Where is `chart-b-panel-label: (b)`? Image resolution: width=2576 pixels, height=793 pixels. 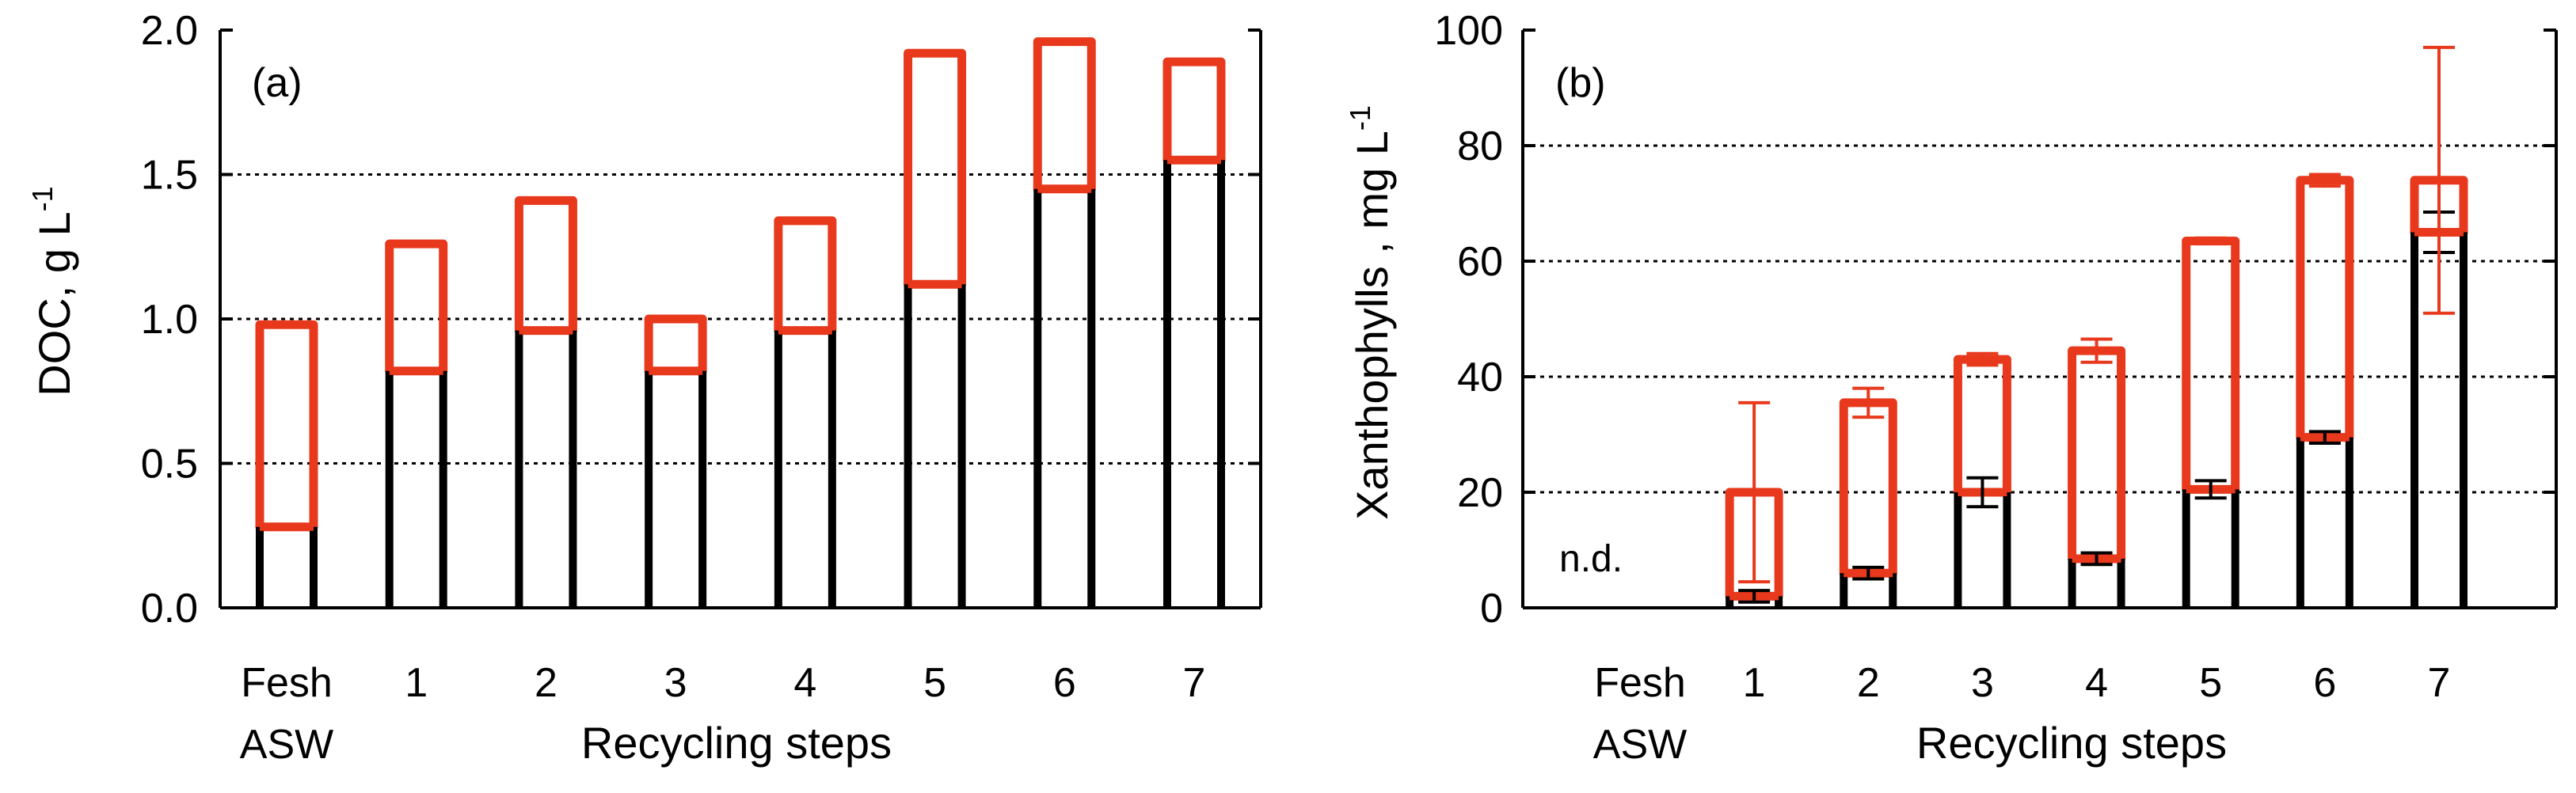 chart-b-panel-label: (b) is located at coordinates (1580, 83).